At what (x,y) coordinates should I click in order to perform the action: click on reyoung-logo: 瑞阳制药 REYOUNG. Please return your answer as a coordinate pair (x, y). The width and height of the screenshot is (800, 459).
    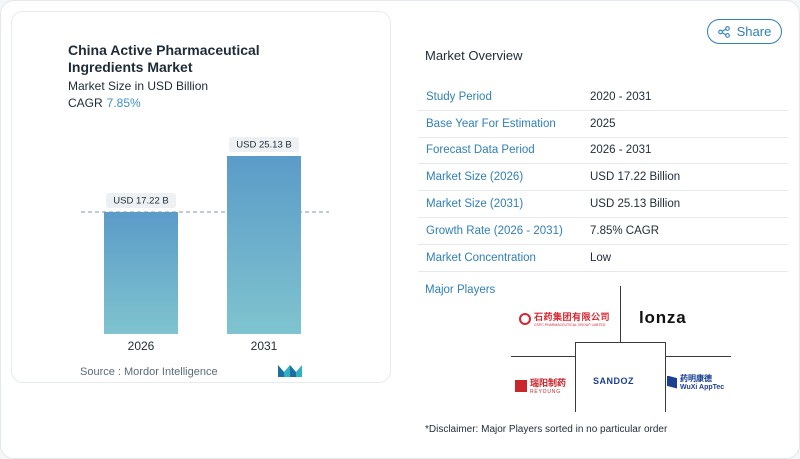
    Looking at the image, I should click on (540, 385).